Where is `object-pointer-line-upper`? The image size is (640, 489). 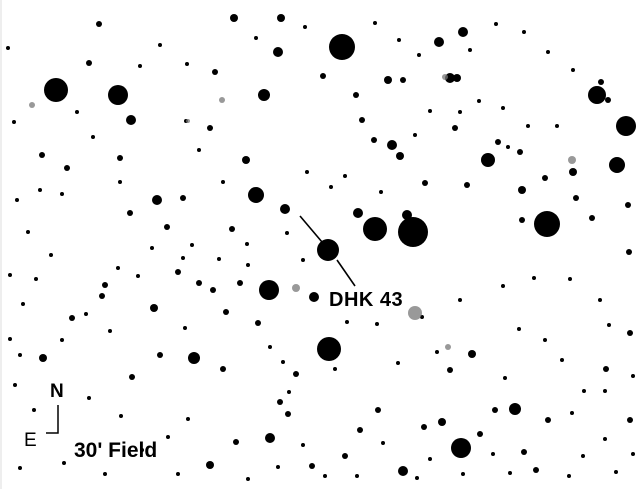 object-pointer-line-upper is located at coordinates (311, 229).